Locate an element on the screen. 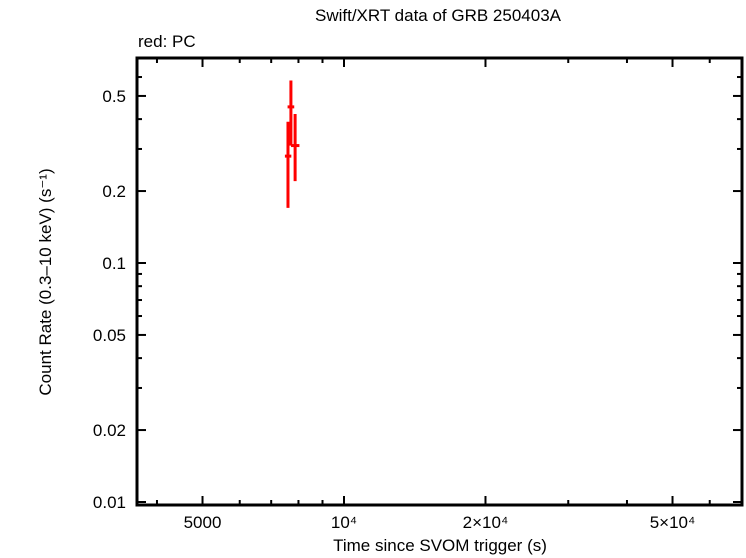 Image resolution: width=746 pixels, height=558 pixels. y-tick-label: 0.02 is located at coordinates (109, 430).